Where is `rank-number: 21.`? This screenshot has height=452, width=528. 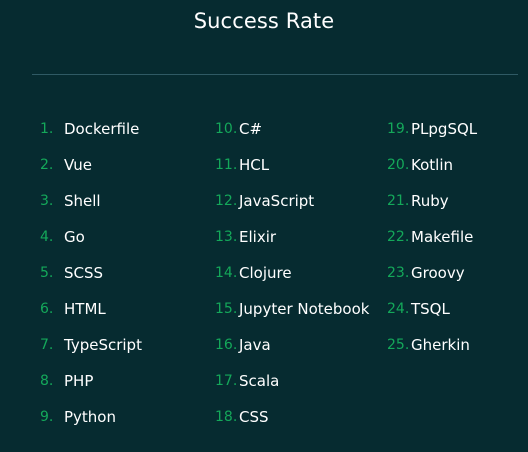
rank-number: 21. is located at coordinates (398, 201).